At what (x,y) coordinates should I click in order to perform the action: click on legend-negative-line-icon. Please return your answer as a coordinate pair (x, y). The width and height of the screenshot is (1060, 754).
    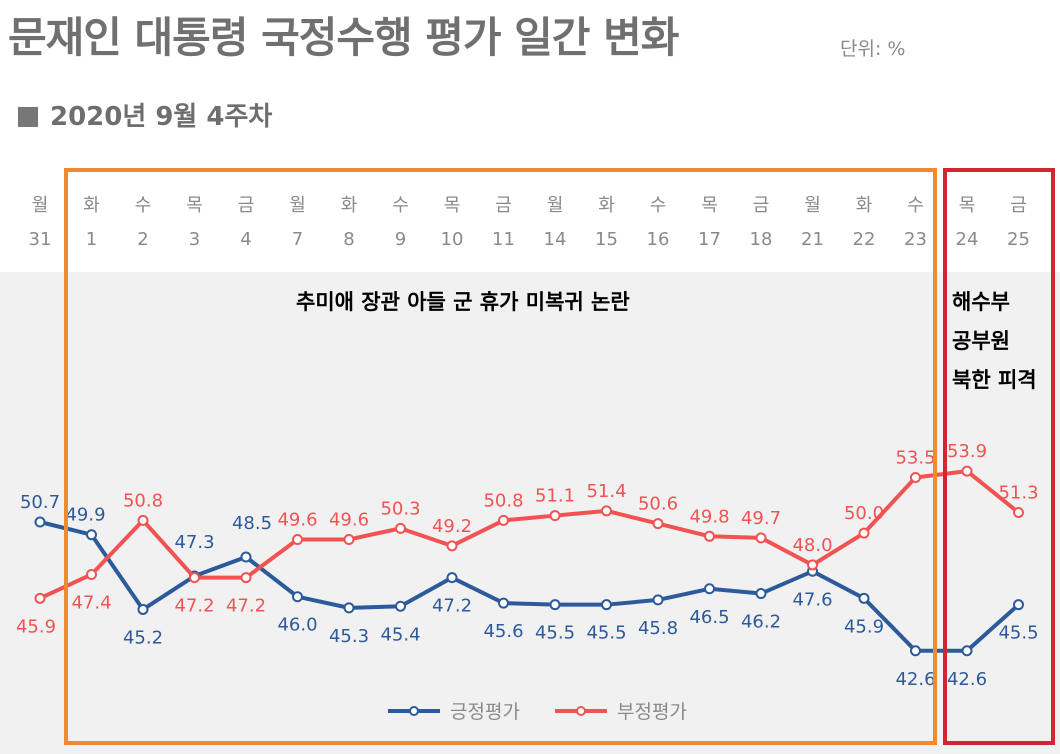
    Looking at the image, I should click on (581, 710).